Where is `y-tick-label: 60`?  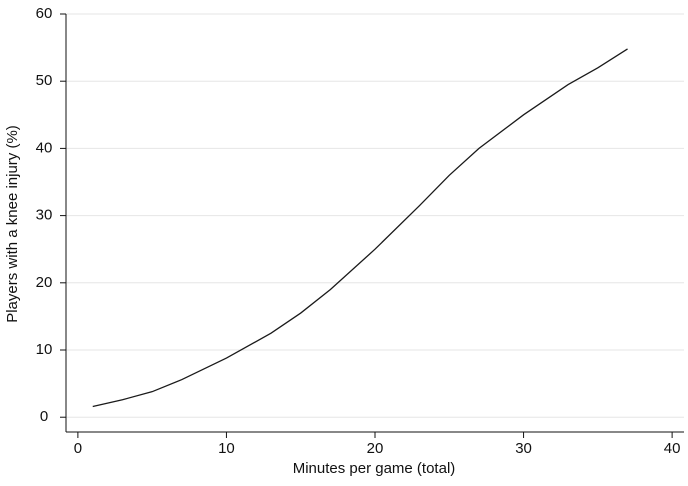 y-tick-label: 60 is located at coordinates (44, 13).